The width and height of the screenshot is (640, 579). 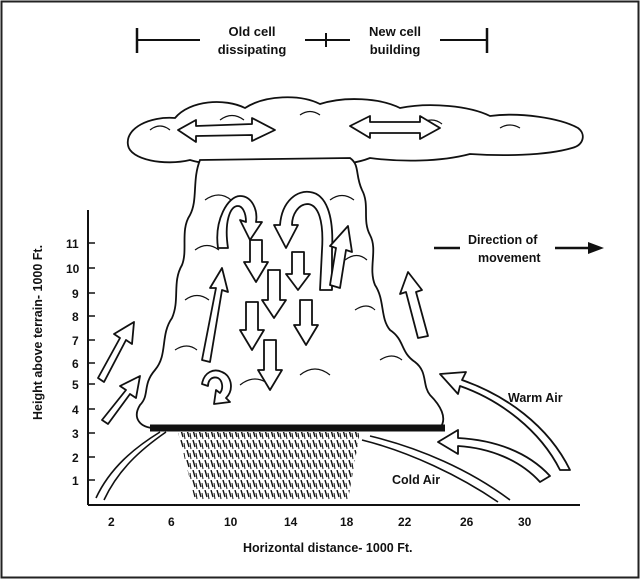 What do you see at coordinates (75, 458) in the screenshot?
I see `y-tick-2: 2` at bounding box center [75, 458].